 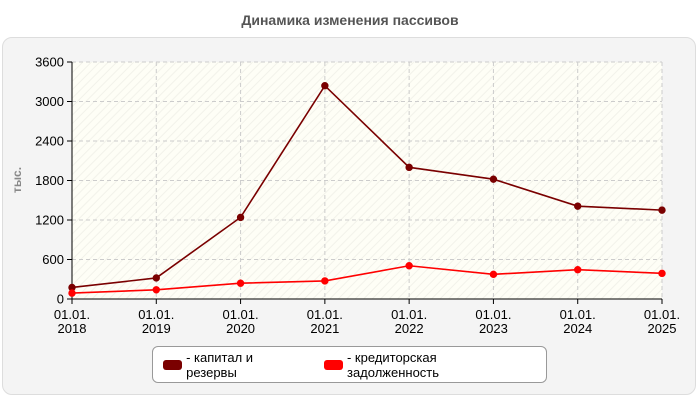 I want to click on x-tick-label: 01.01. 2018, so click(x=72, y=321).